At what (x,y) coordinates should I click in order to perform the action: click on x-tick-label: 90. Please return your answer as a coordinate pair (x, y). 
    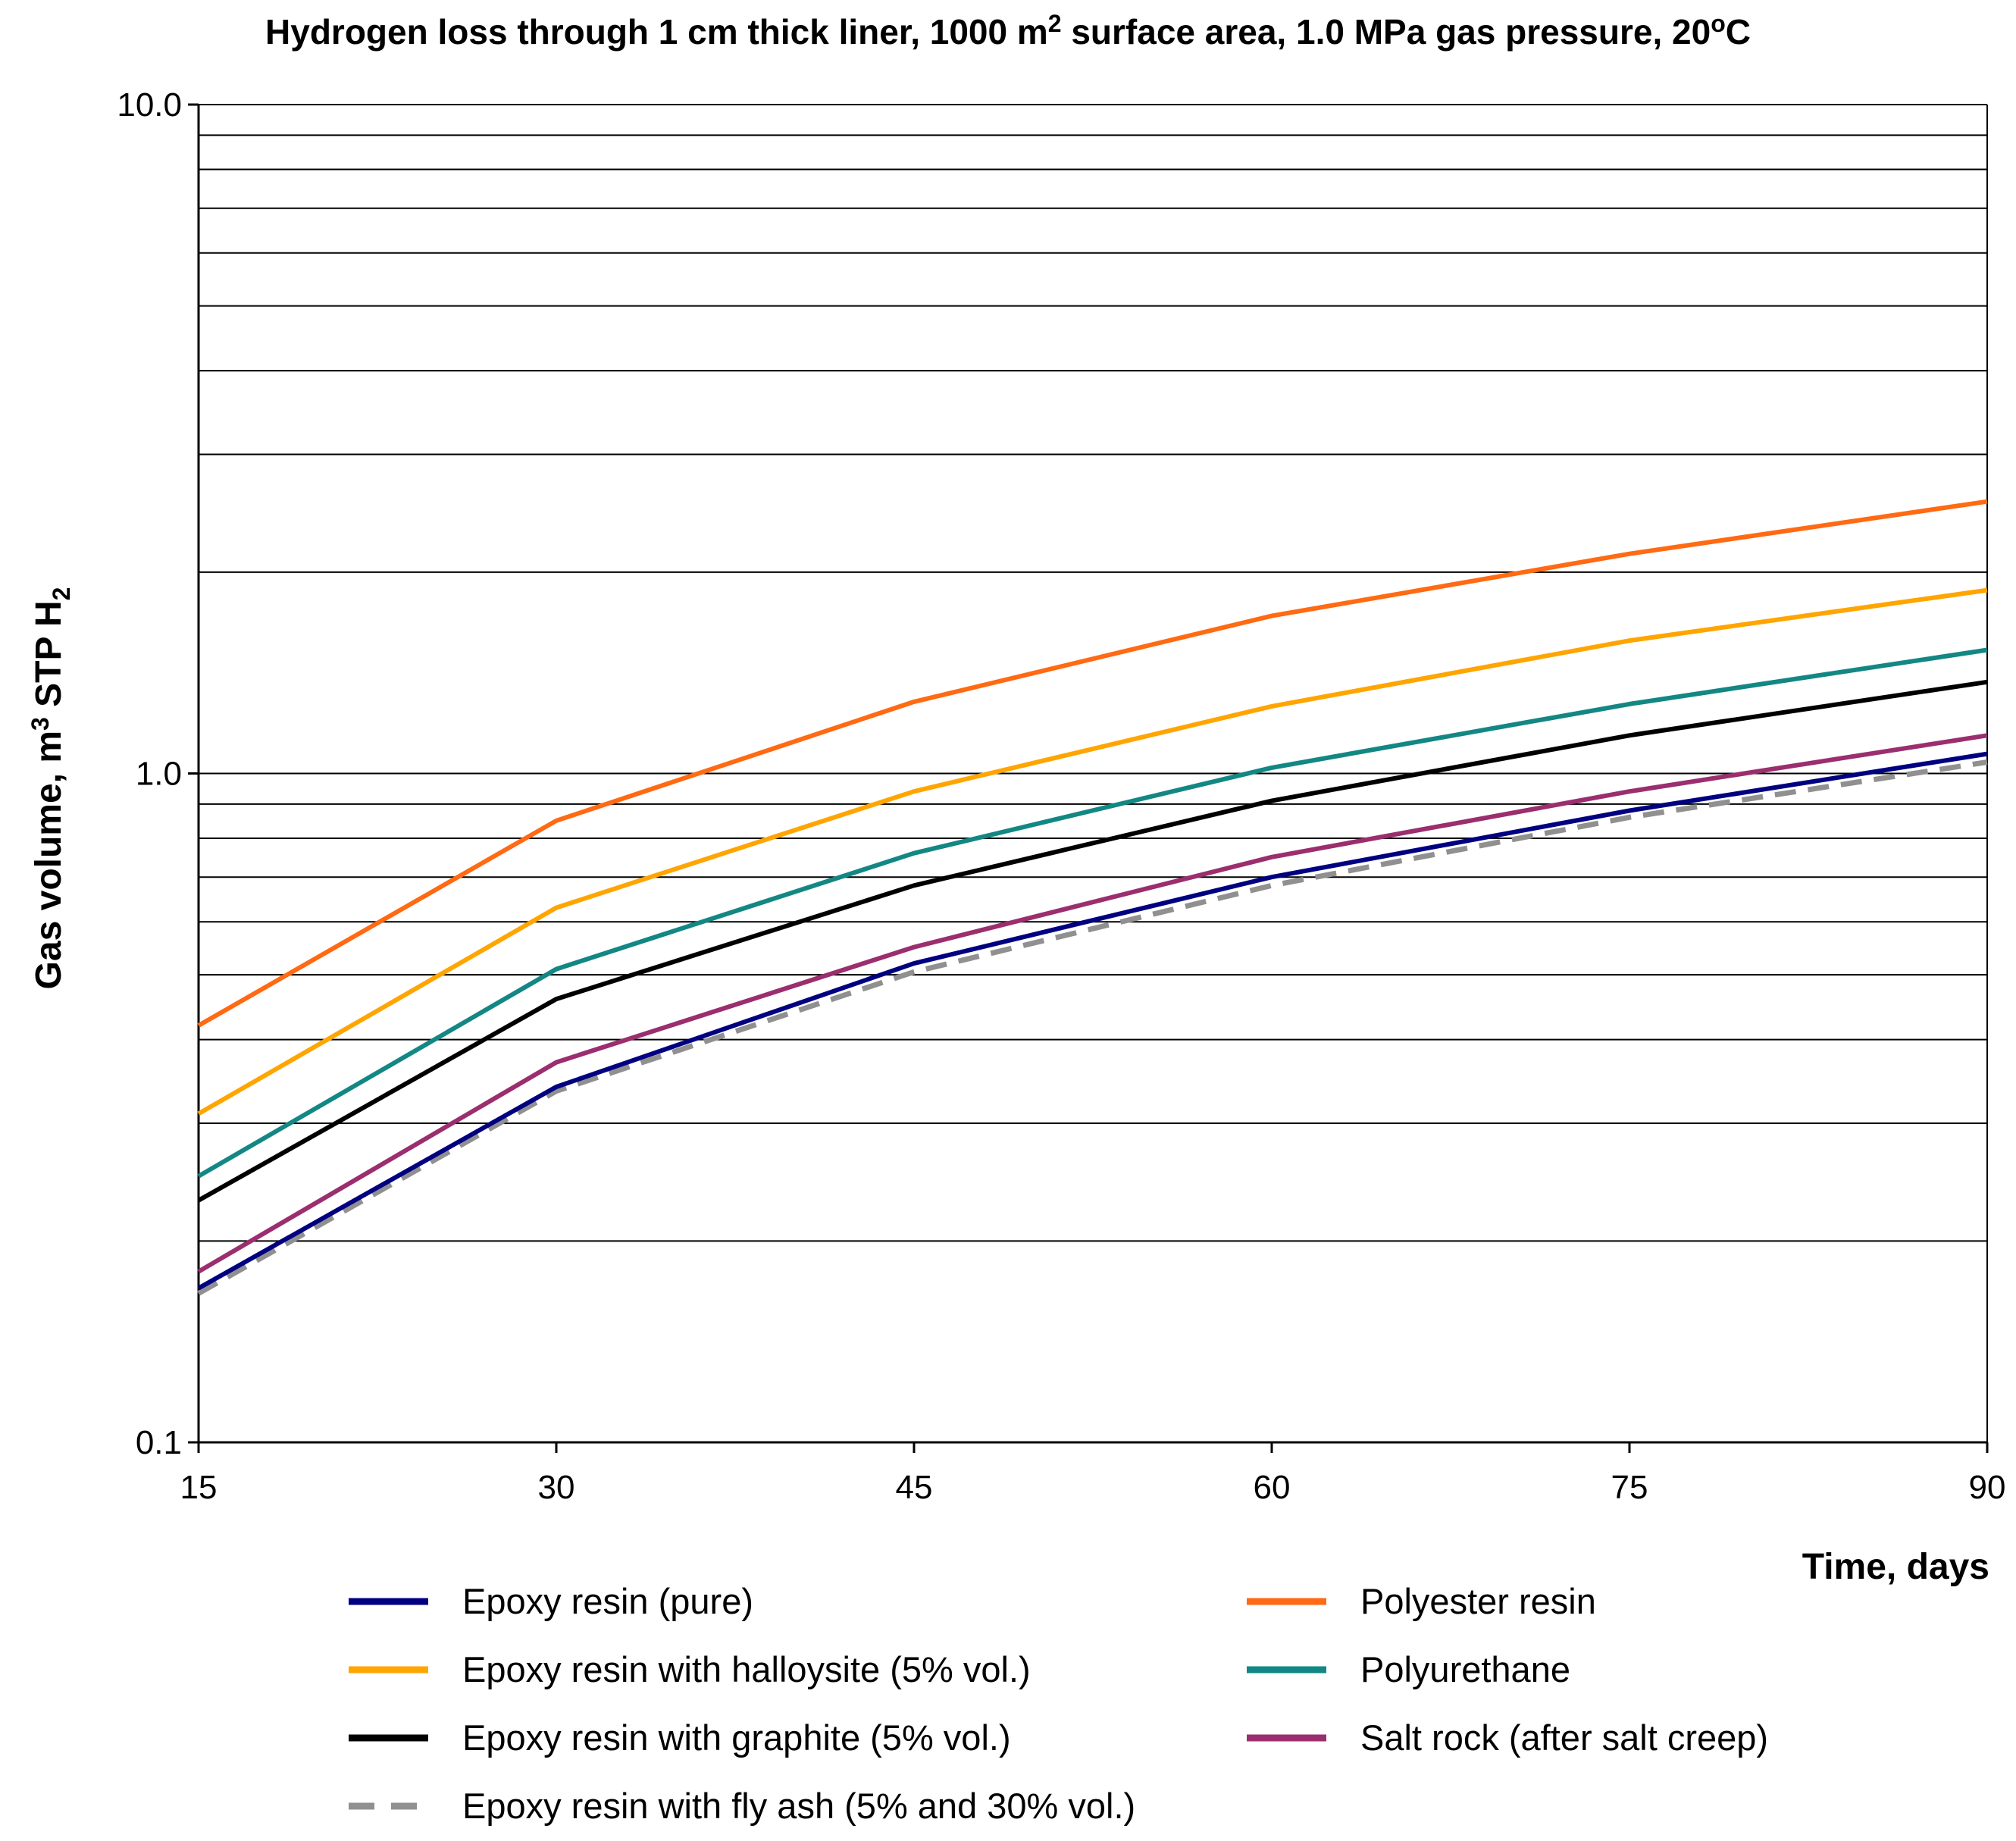
    Looking at the image, I should click on (1988, 1487).